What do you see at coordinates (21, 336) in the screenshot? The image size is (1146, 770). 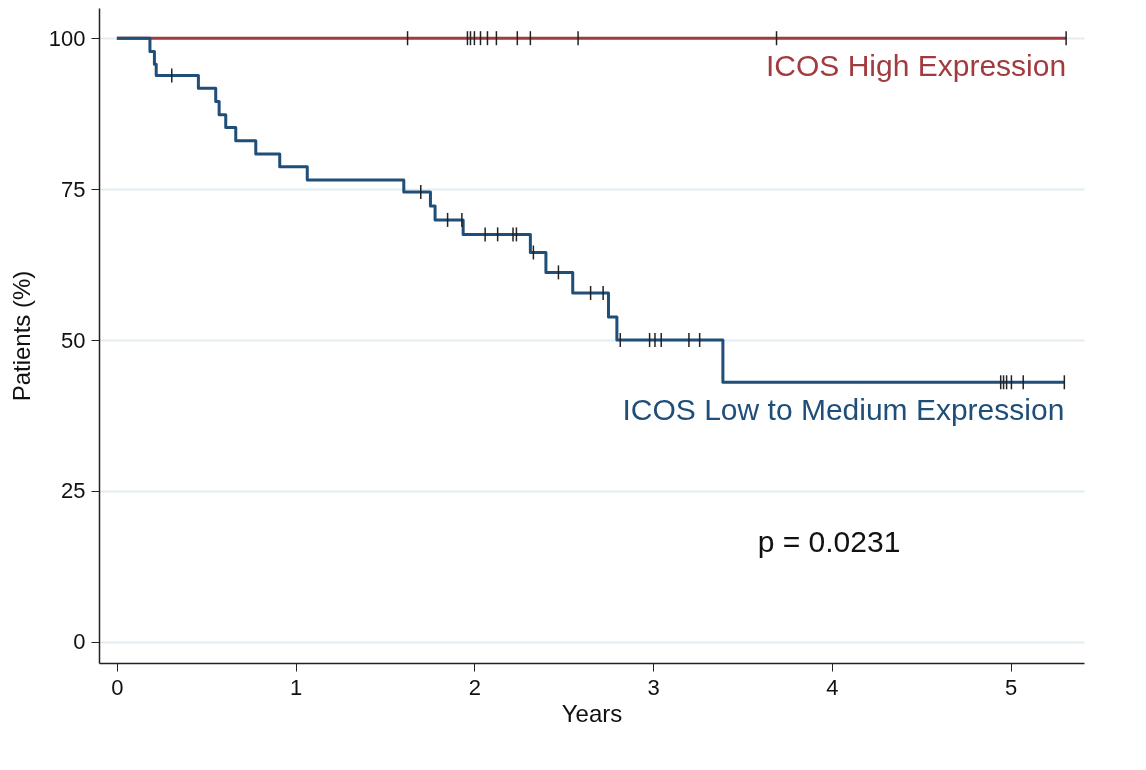 I see `y-axis-title: Patients (%)` at bounding box center [21, 336].